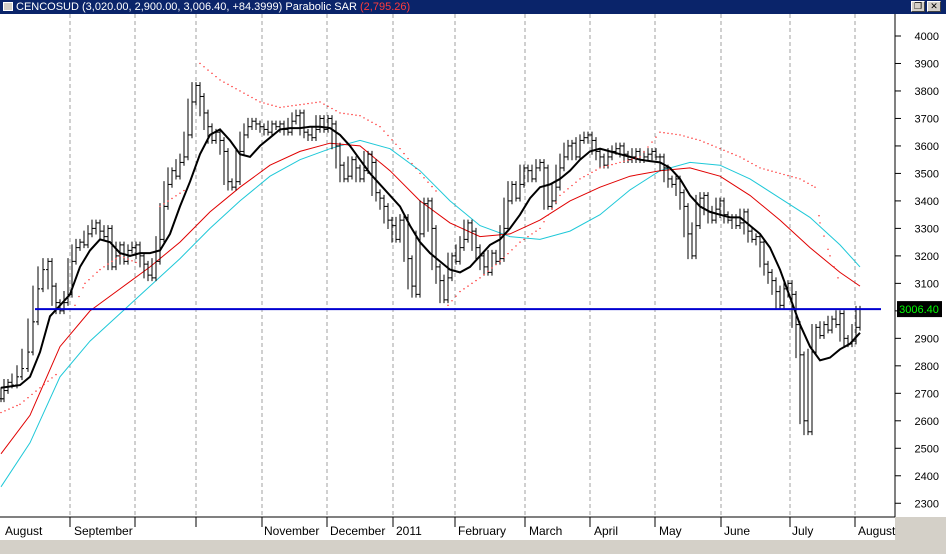 This screenshot has width=946, height=554. Describe the element at coordinates (927, 422) in the screenshot. I see `y-tick-label: 2600` at that location.